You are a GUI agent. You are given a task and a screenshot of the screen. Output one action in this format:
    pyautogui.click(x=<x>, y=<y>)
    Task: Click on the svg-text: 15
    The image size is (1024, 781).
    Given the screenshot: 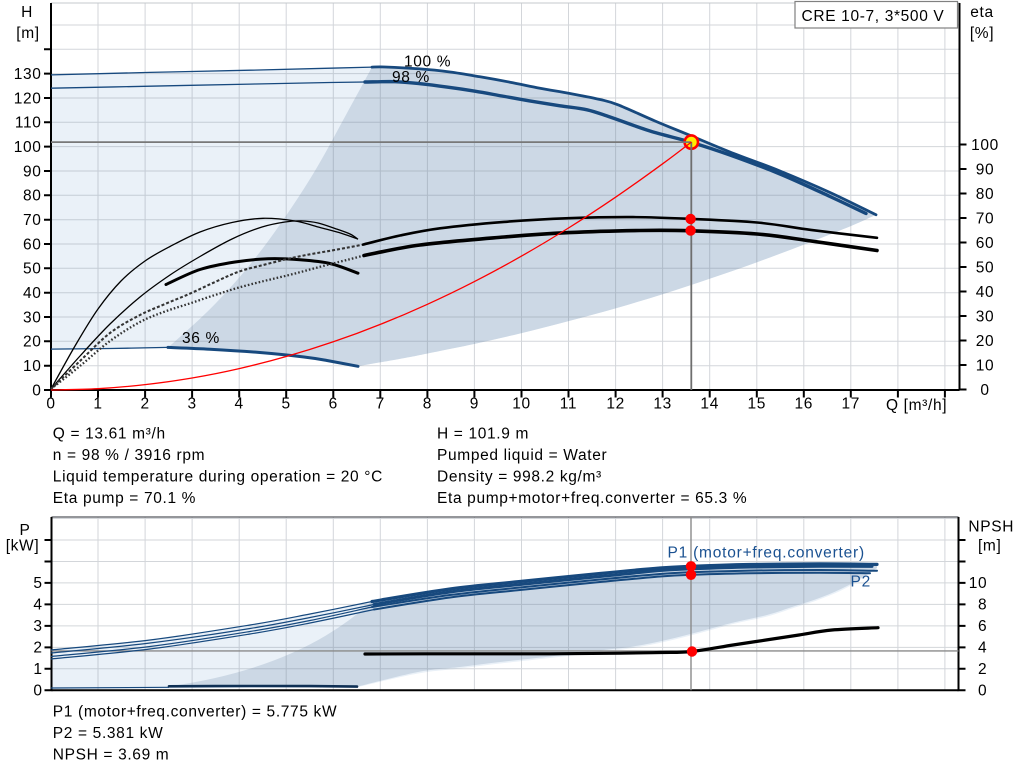 What is the action you would take?
    pyautogui.click(x=757, y=404)
    